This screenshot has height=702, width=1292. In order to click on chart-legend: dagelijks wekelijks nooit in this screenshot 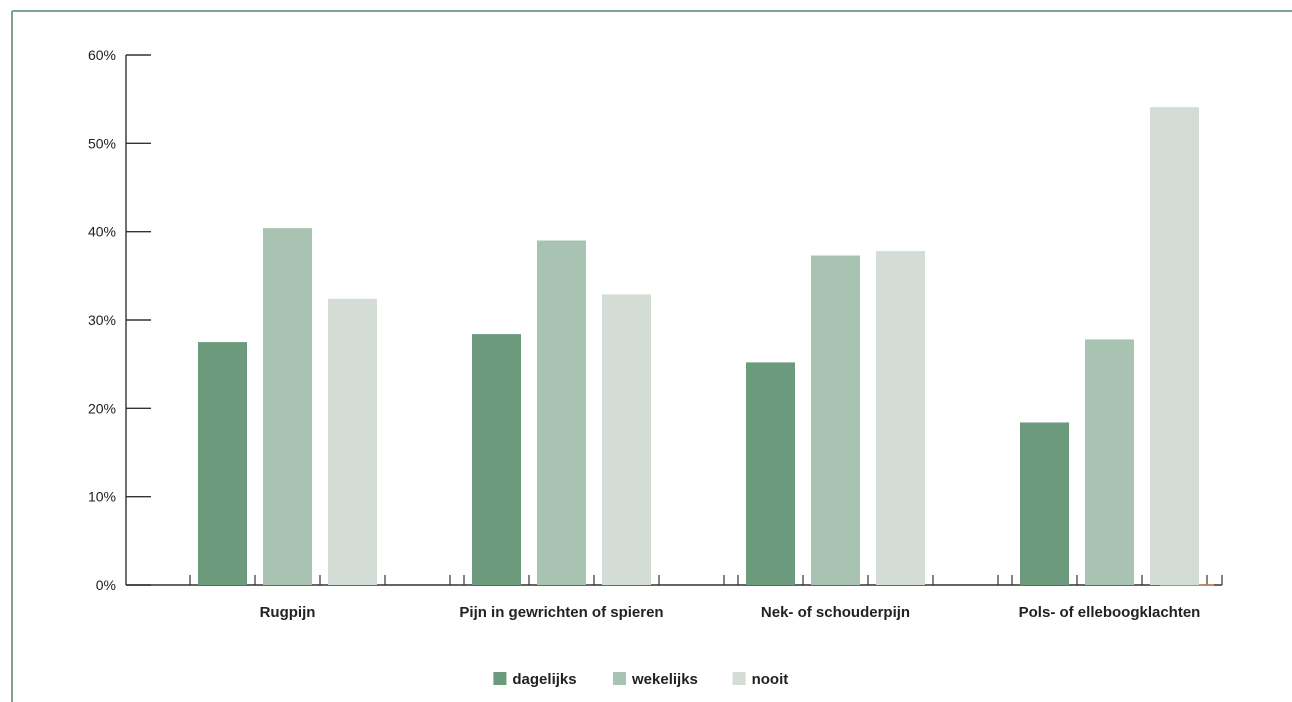, I will do `click(640, 679)`.